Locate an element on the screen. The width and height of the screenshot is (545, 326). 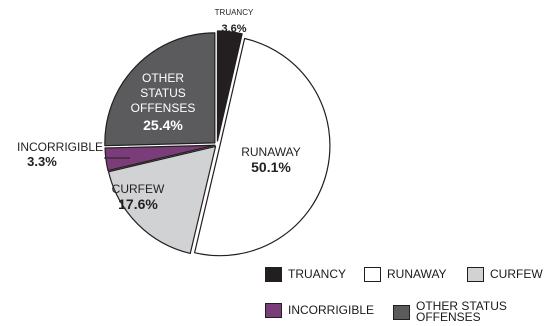
legend-item-other-status-offenses: OTHER STATUS OFFENSES is located at coordinates (450, 311).